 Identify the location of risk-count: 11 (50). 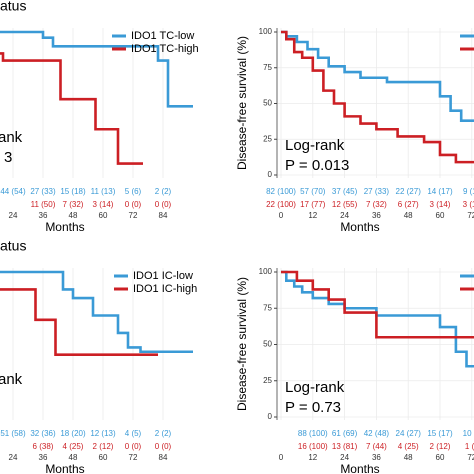
(43, 204).